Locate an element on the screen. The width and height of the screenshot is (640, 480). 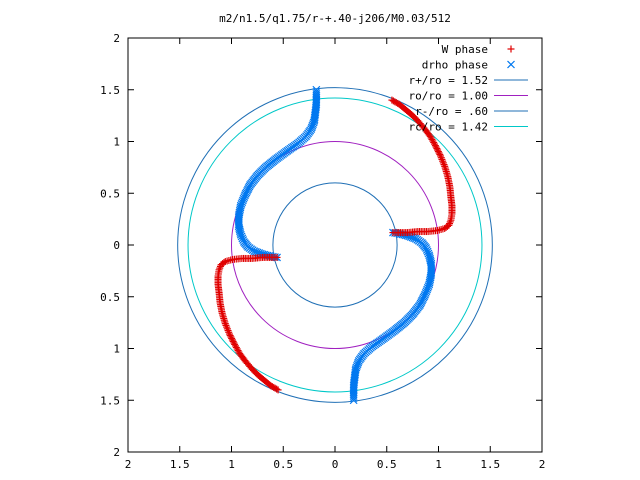
legend-label: r-/ro = .60 is located at coordinates (451, 111).